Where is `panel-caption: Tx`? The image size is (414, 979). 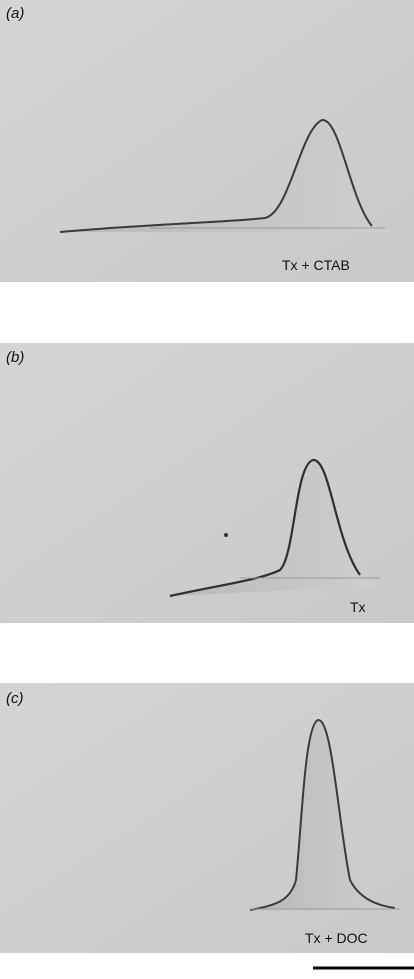 panel-caption: Tx is located at coordinates (358, 607).